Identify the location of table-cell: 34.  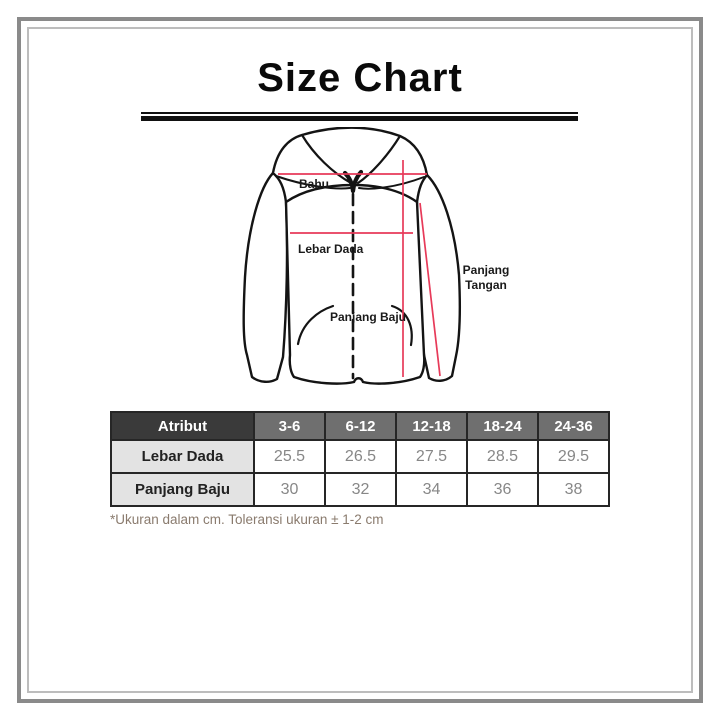
(431, 489).